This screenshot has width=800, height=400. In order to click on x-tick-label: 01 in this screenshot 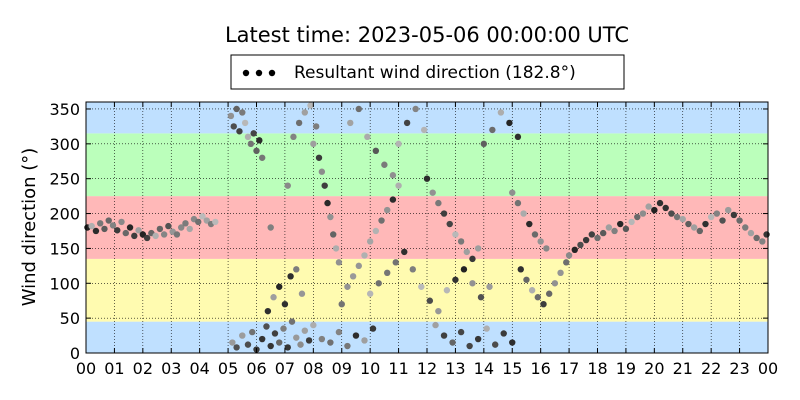, I will do `click(114, 368)`.